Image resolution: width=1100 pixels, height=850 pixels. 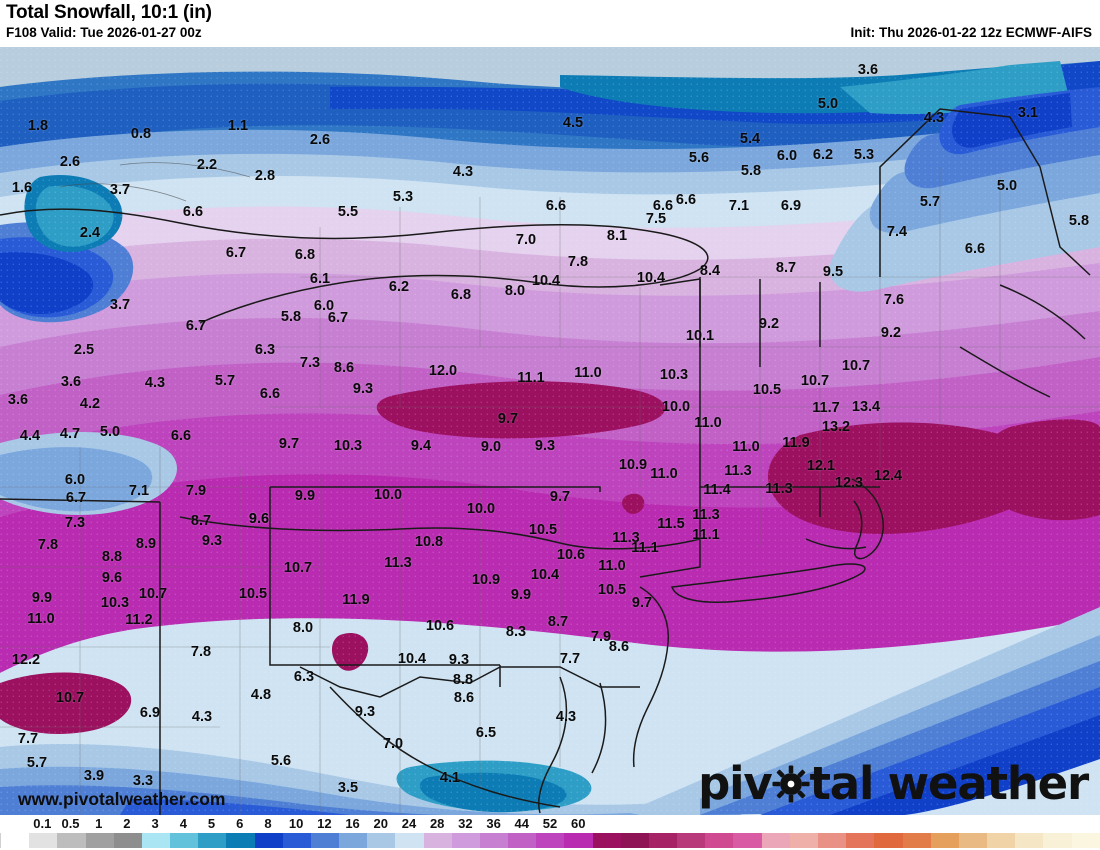 What do you see at coordinates (304, 676) in the screenshot?
I see `snowfall-value-label: 6.3` at bounding box center [304, 676].